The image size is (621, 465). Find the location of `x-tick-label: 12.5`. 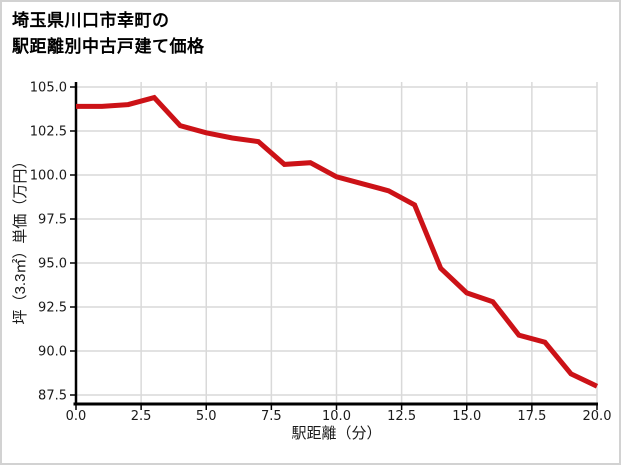

x-tick-label: 12.5 is located at coordinates (401, 416).